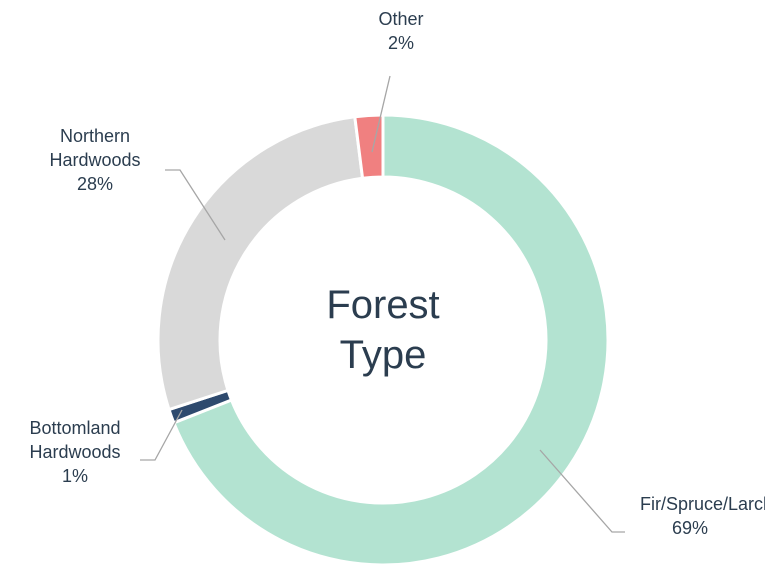  I want to click on category-label: Bottomland Hardwoods, so click(75, 440).